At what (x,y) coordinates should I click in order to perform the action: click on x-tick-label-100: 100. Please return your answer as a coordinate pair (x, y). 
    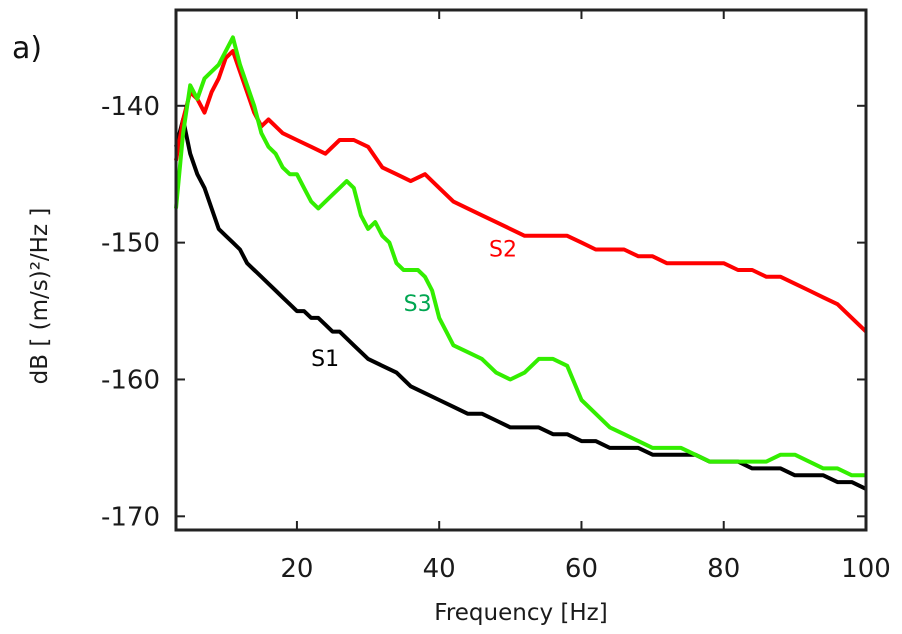
    Looking at the image, I should click on (866, 569).